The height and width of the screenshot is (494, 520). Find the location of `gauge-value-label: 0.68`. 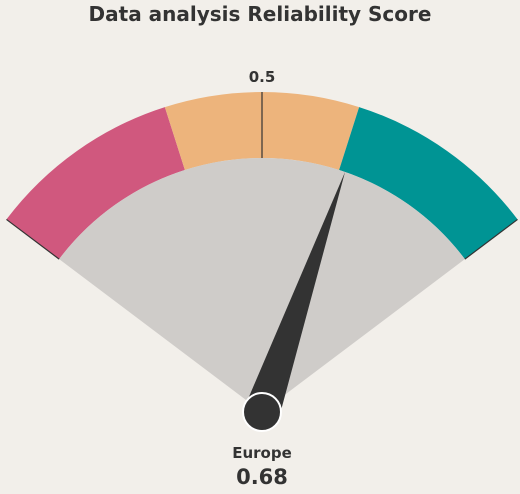

gauge-value-label: 0.68 is located at coordinates (262, 477).